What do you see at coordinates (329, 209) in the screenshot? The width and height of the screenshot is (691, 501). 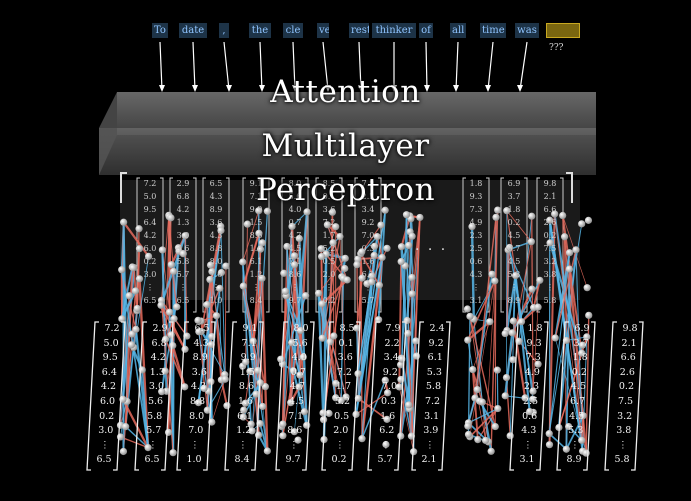 I see `back-vector-value: 3.6` at bounding box center [329, 209].